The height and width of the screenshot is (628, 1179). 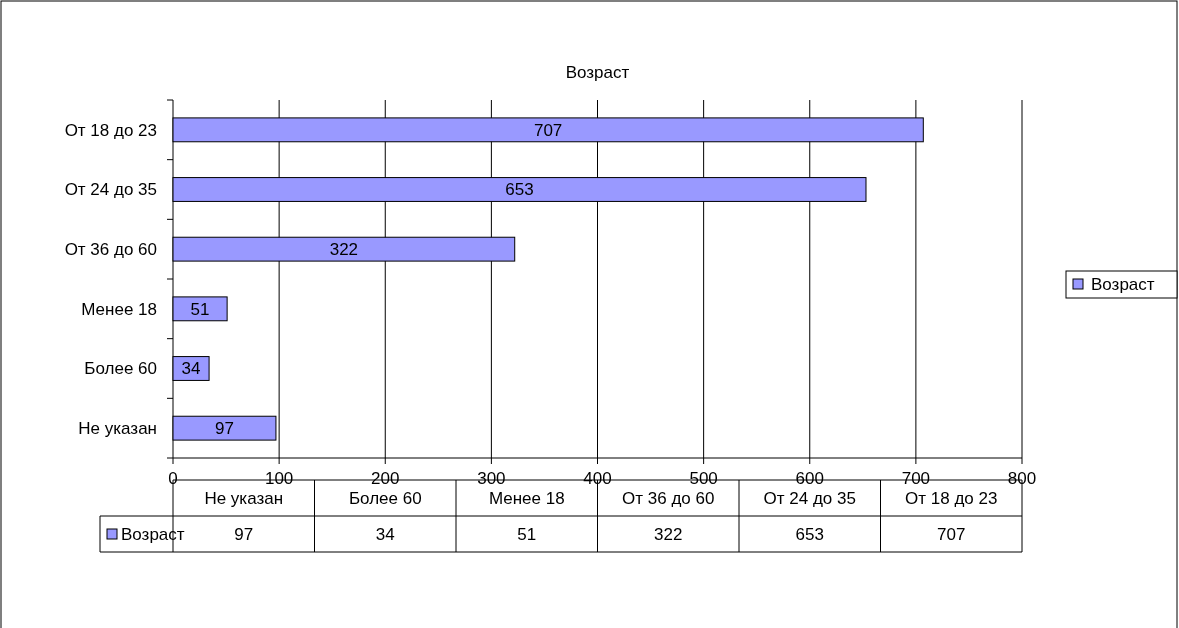 What do you see at coordinates (809, 478) in the screenshot?
I see `x-tick-label: 600` at bounding box center [809, 478].